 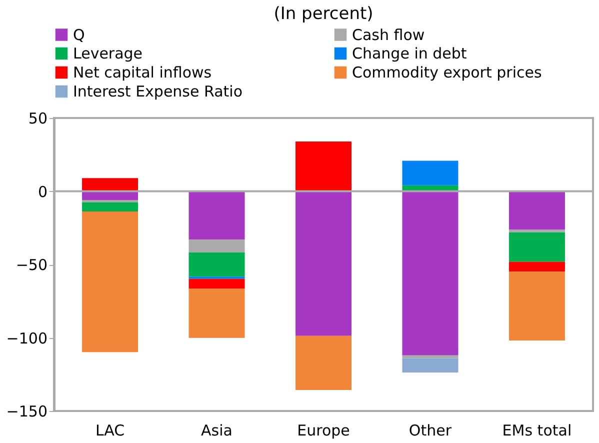 I want to click on legend-label: Leverage, so click(x=108, y=53).